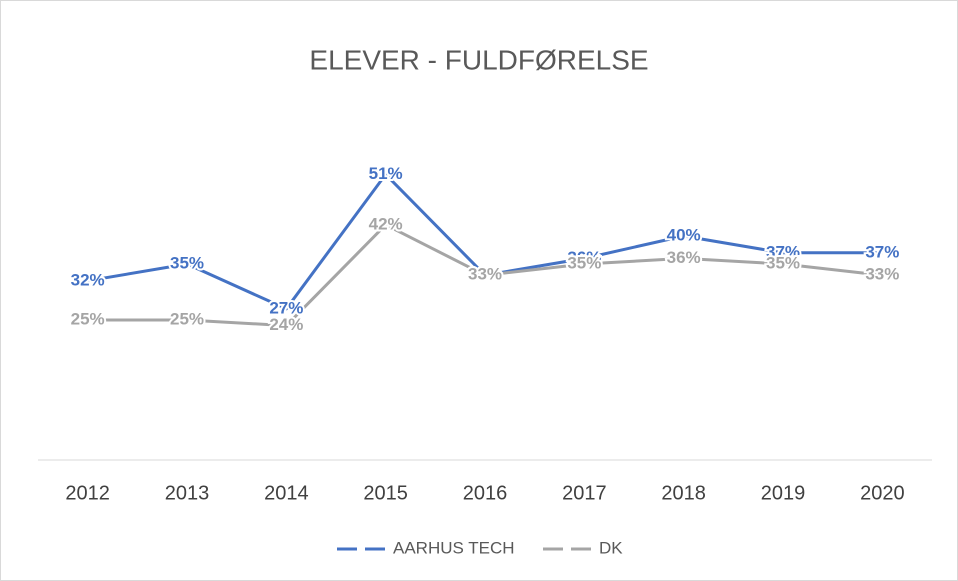  Describe the element at coordinates (485, 493) in the screenshot. I see `x-tick-label: 2016` at that location.